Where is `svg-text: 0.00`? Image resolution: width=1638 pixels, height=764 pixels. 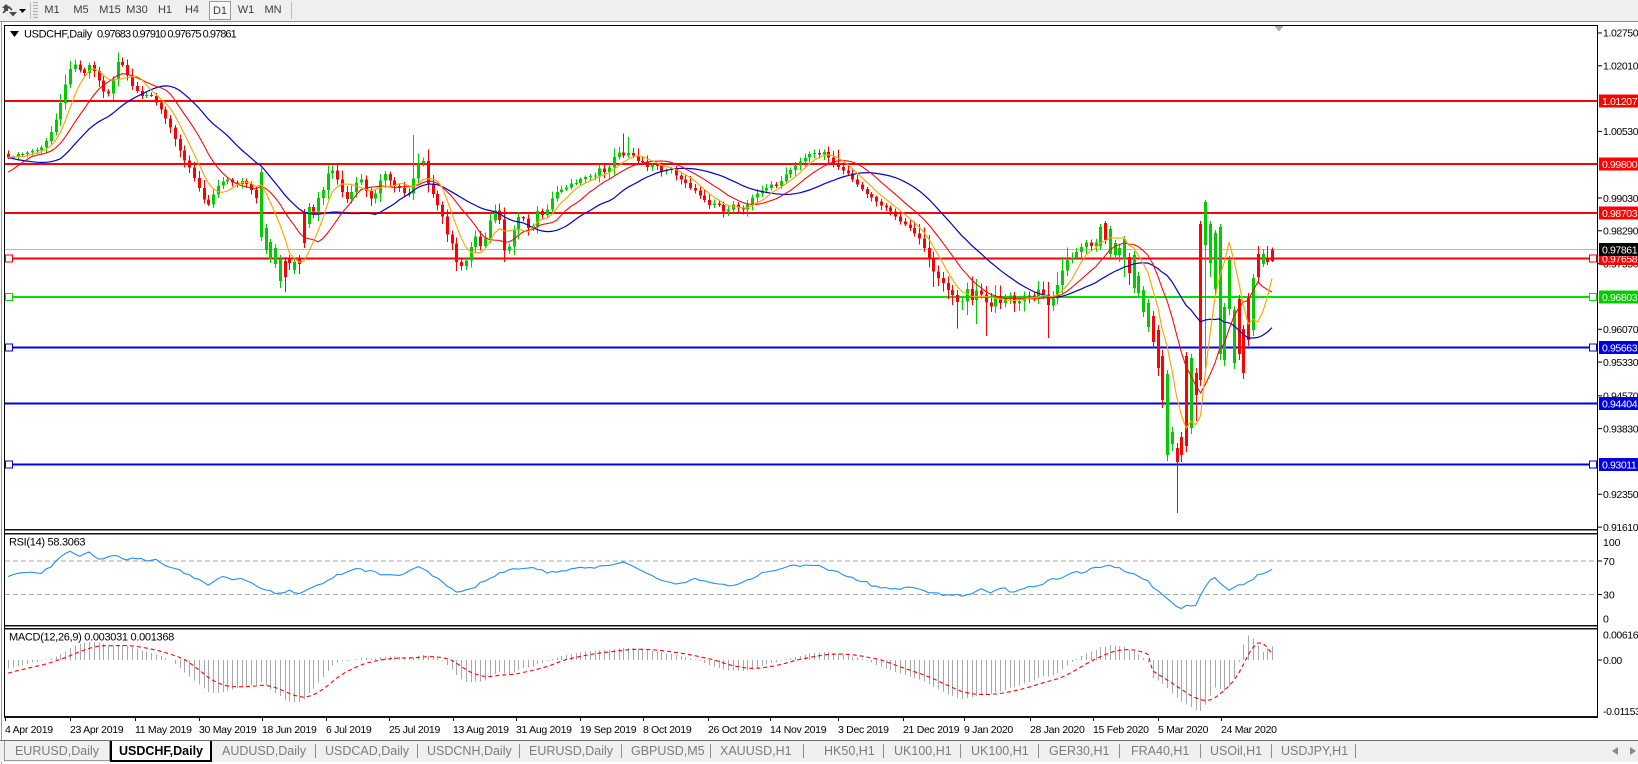
svg-text: 0.00 is located at coordinates (1612, 661).